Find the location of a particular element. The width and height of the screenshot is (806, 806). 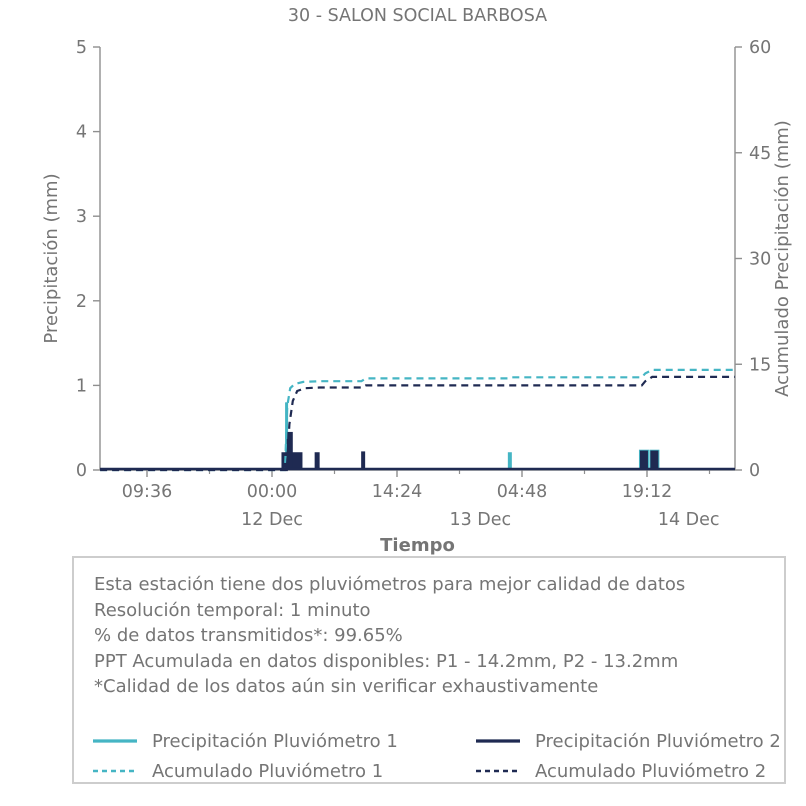

x-axis-tick-label: 04:48 is located at coordinates (522, 492).